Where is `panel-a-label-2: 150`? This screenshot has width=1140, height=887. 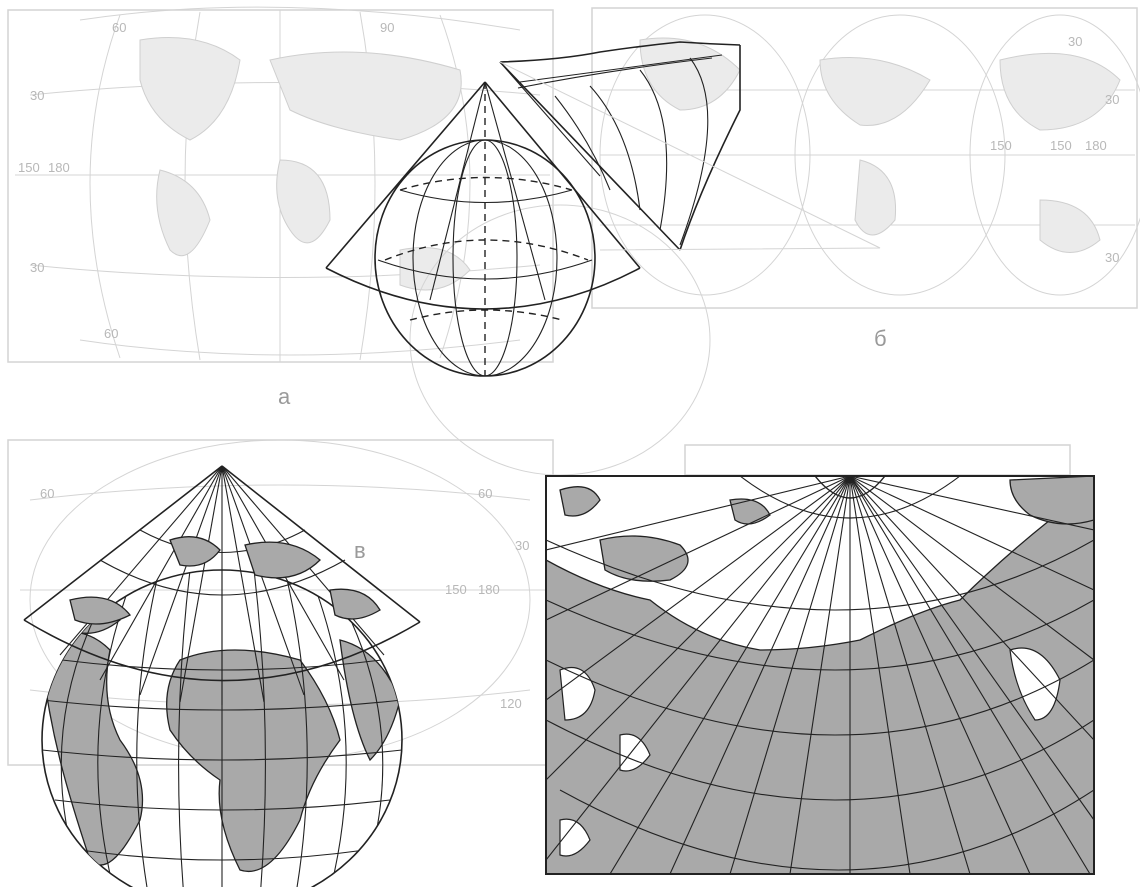 panel-a-label-2: 150 is located at coordinates (29, 167).